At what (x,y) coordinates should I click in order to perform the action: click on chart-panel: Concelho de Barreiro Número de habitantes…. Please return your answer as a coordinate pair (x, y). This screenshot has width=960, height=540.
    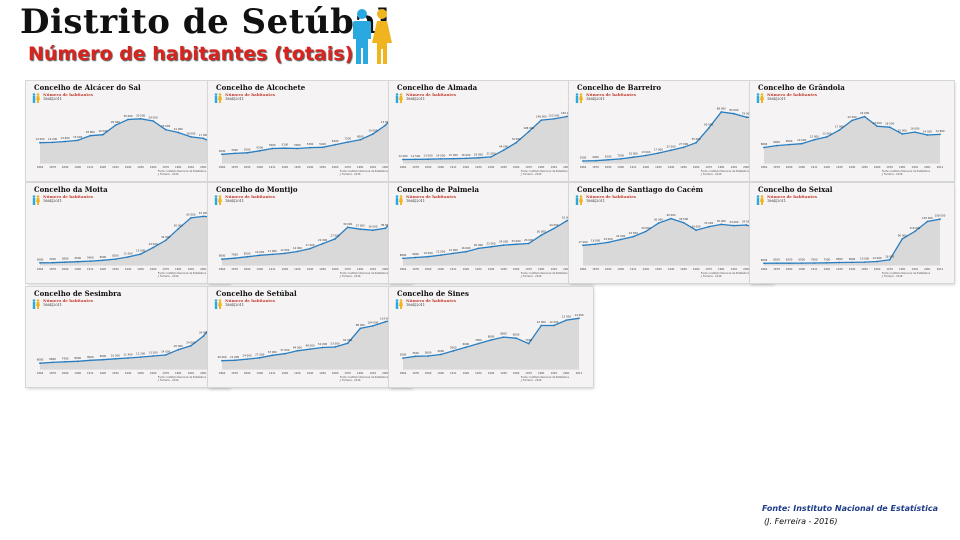
    Looking at the image, I should click on (671, 131).